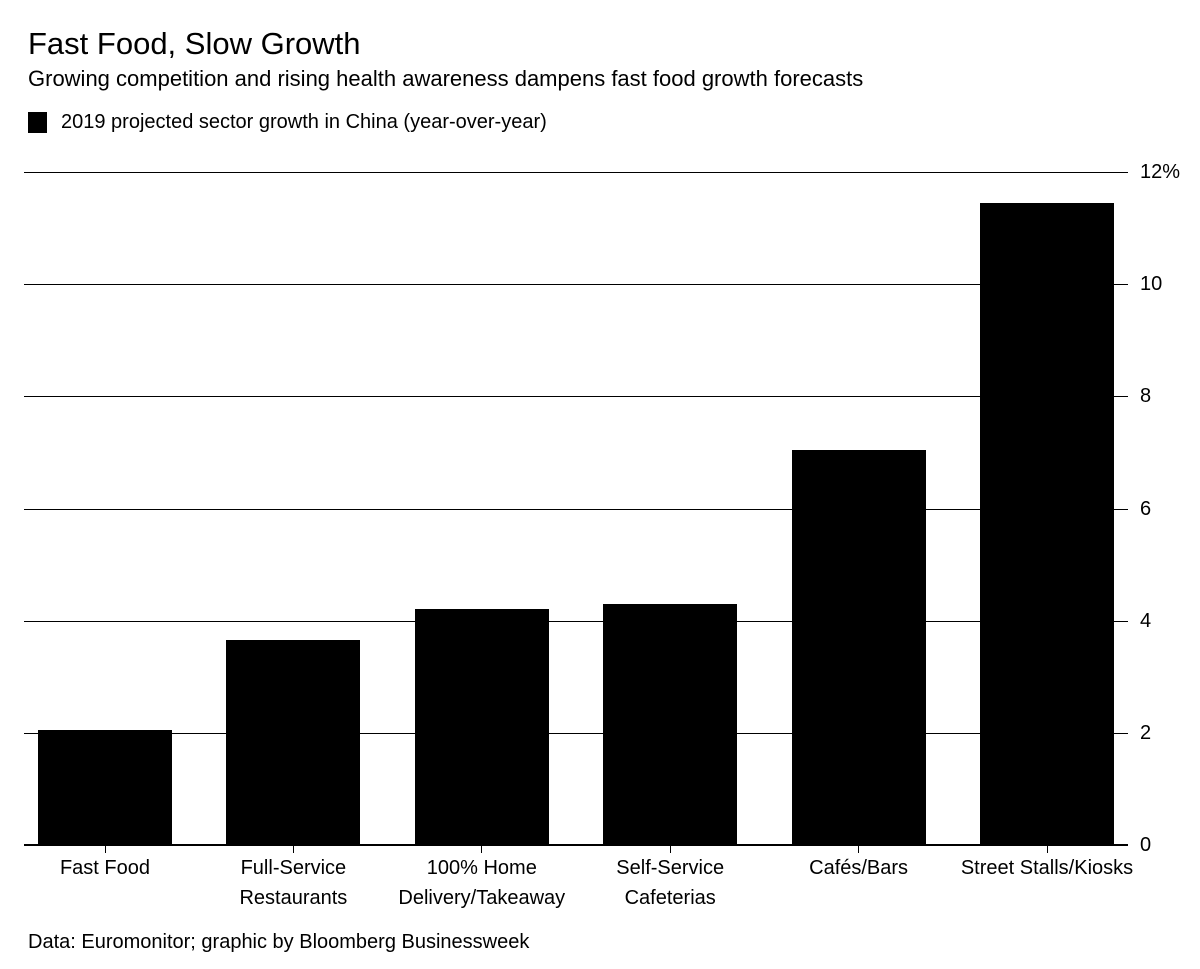 Image resolution: width=1200 pixels, height=969 pixels. Describe the element at coordinates (482, 883) in the screenshot. I see `x-axis-label: 100% Home Delivery/Takeaway` at that location.